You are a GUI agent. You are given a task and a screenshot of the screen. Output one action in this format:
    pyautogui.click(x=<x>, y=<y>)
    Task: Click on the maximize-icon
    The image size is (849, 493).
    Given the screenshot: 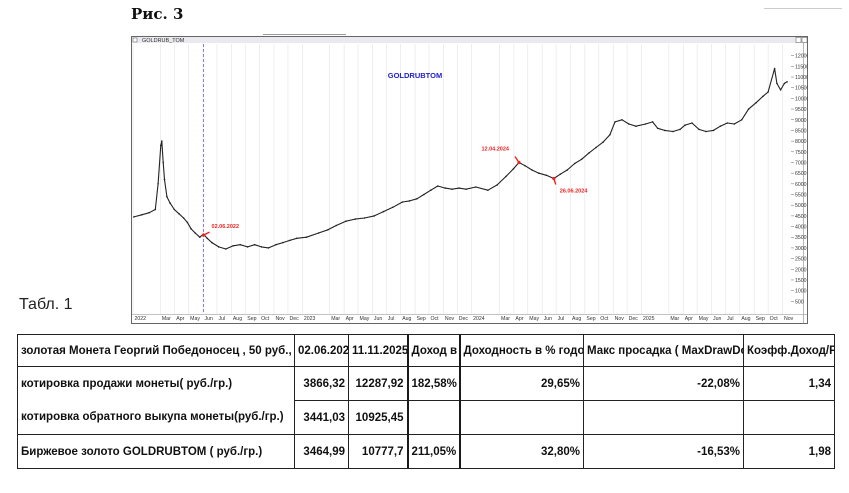 What is the action you would take?
    pyautogui.click(x=798, y=40)
    